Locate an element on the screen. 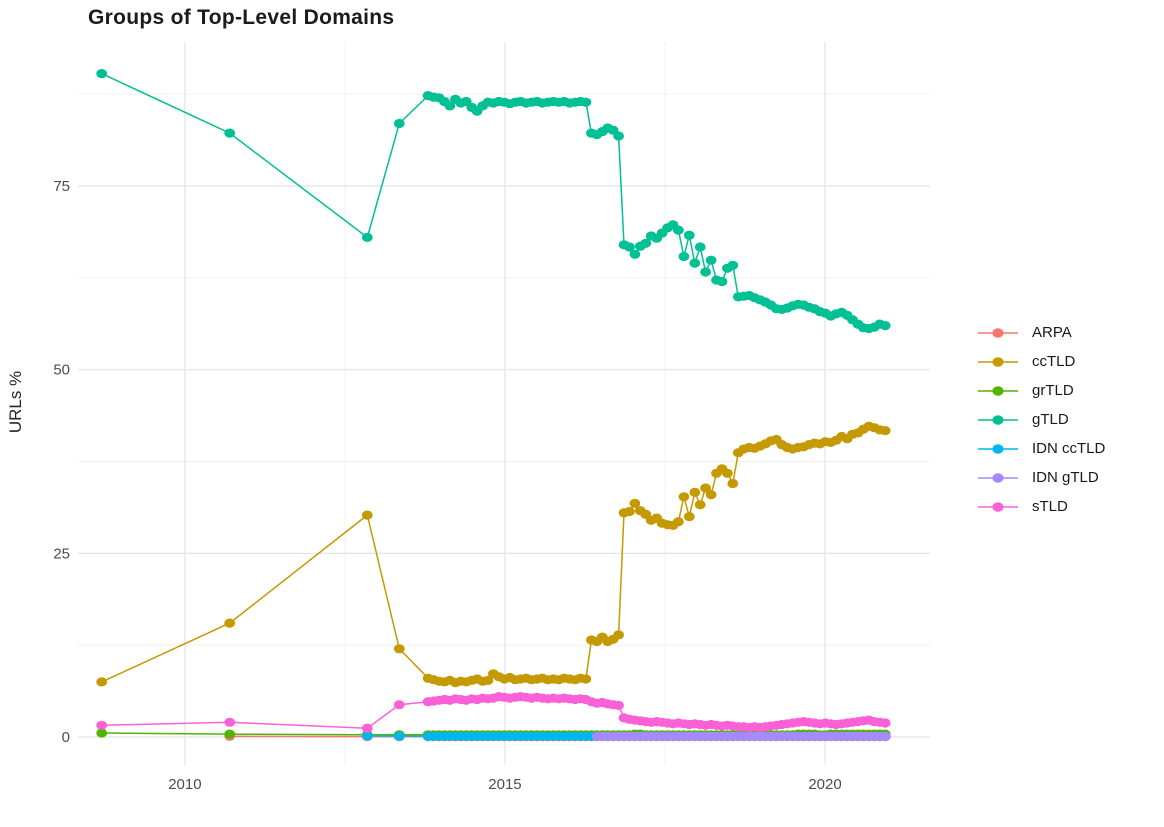  legend-item-cctld: ccTLD is located at coordinates (1040, 361).